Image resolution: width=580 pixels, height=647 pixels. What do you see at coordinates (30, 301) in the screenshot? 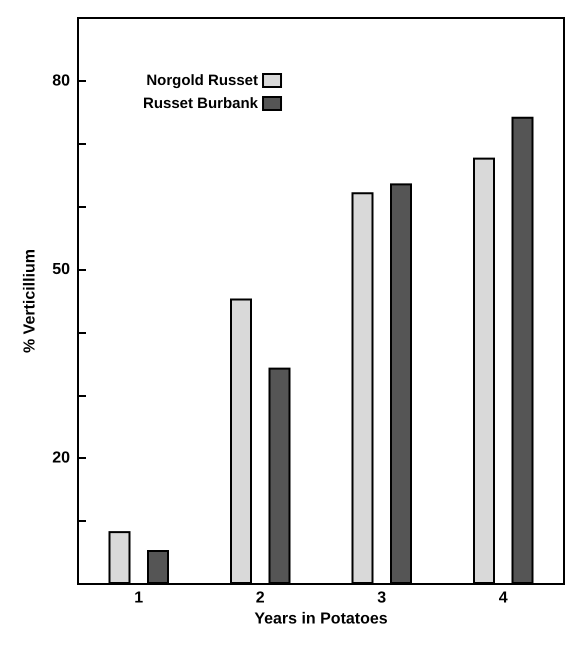
I see `y-axis-title: % Verticillium` at bounding box center [30, 301].